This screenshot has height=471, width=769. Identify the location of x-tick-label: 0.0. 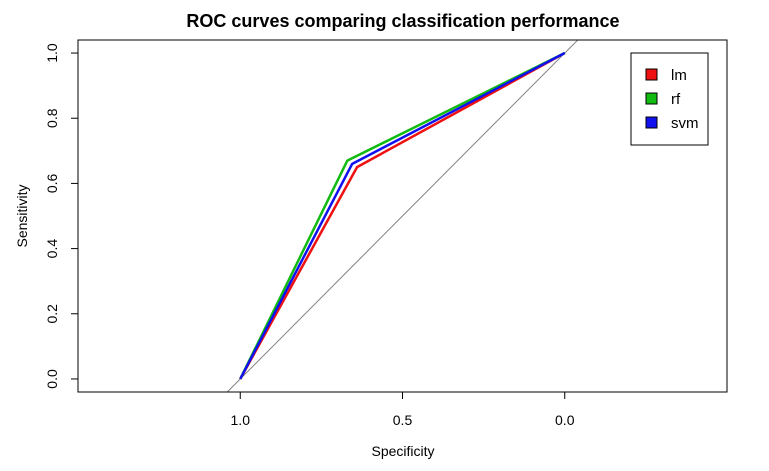
(565, 420).